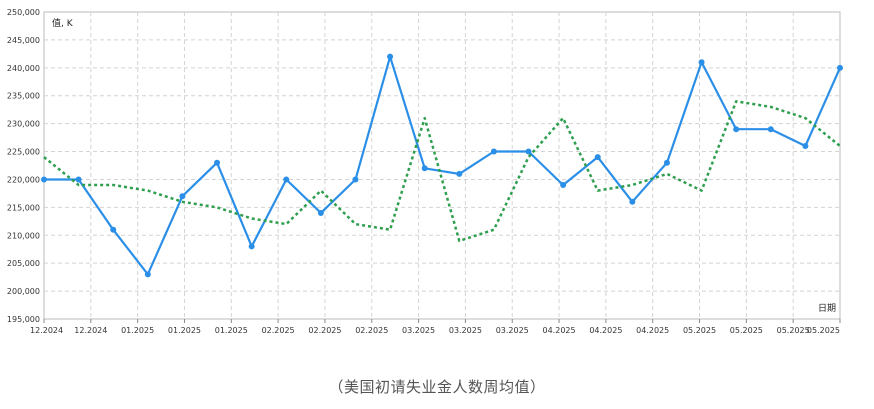 This screenshot has width=874, height=409. I want to click on y-tick-label: 210,000, so click(23, 235).